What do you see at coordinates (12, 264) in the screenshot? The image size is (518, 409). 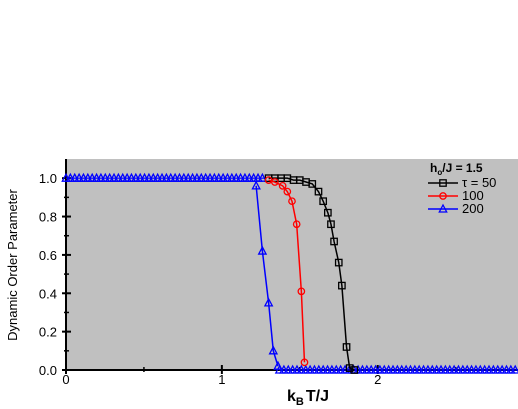 I see `y-axis-label: Dynamic Order Parameter` at bounding box center [12, 264].